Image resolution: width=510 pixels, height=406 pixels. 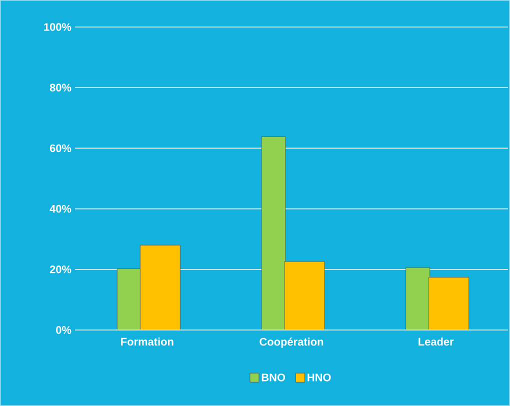 I want to click on y-tick-label: 100%, so click(x=58, y=27).